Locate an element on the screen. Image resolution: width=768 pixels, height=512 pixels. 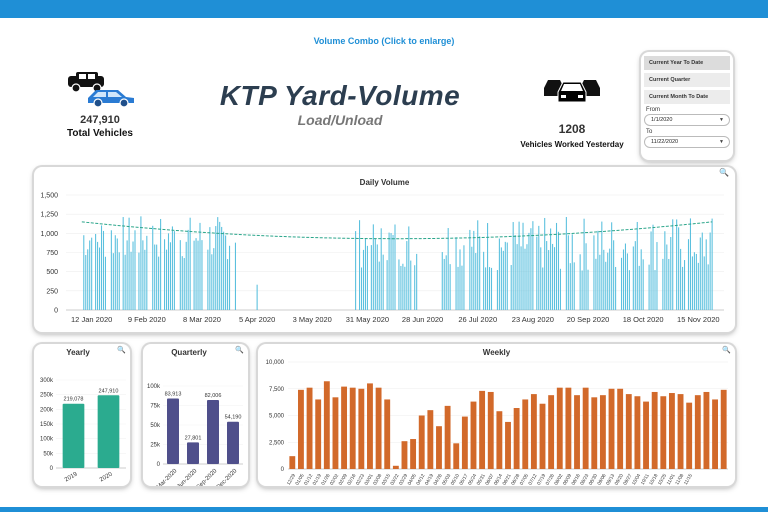
daily-ytick-label: 500 is located at coordinates (52, 272).